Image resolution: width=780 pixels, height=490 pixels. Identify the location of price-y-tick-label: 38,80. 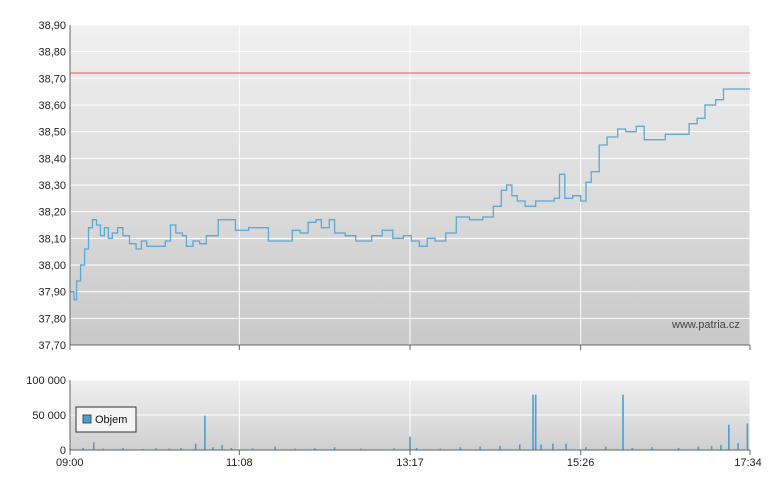
(52, 53).